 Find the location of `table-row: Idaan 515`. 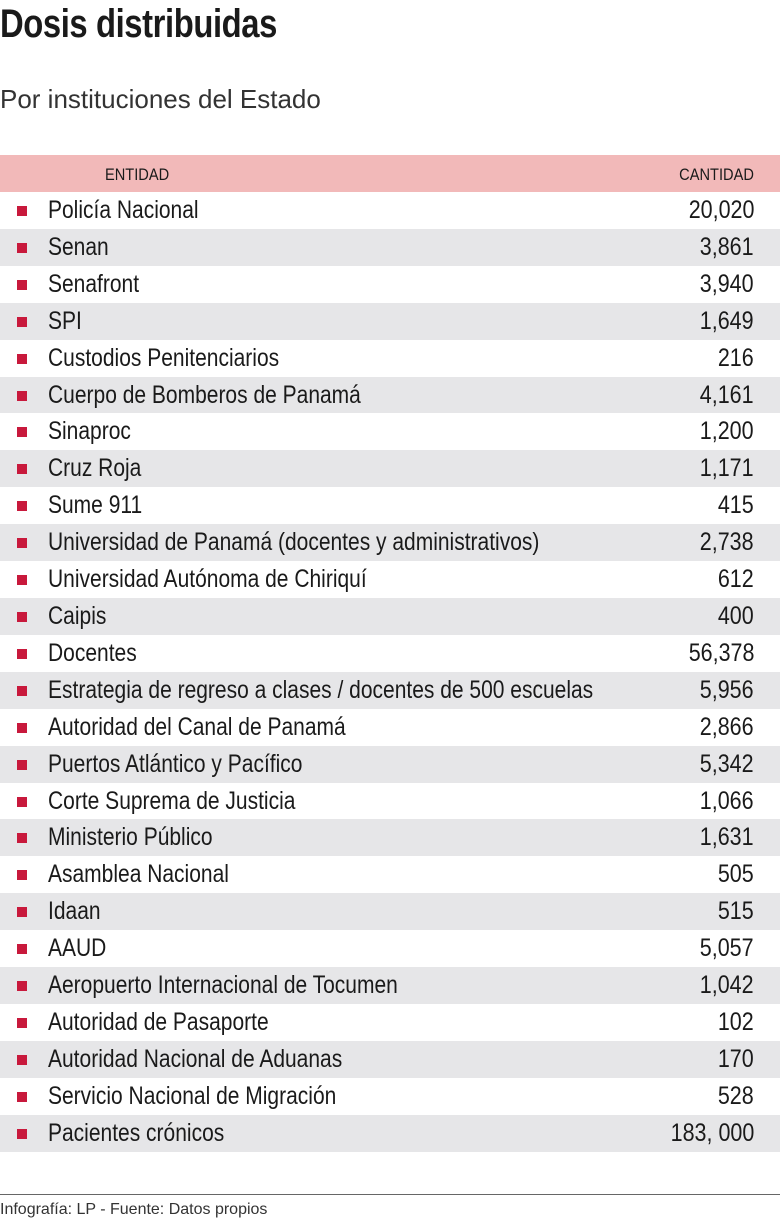

table-row: Idaan 515 is located at coordinates (390, 912).